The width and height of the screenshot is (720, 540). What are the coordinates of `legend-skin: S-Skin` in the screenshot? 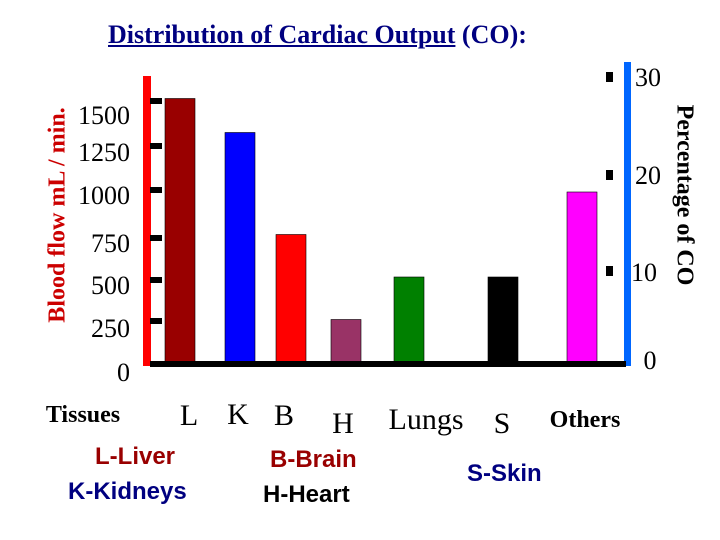 It's located at (504, 473).